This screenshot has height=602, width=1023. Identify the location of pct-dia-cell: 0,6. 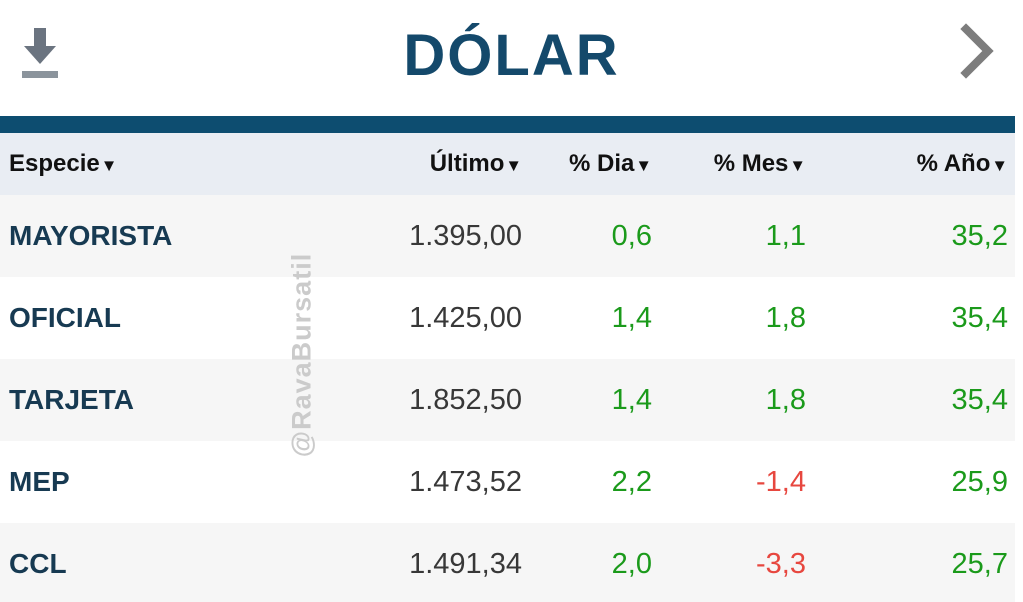
(631, 235).